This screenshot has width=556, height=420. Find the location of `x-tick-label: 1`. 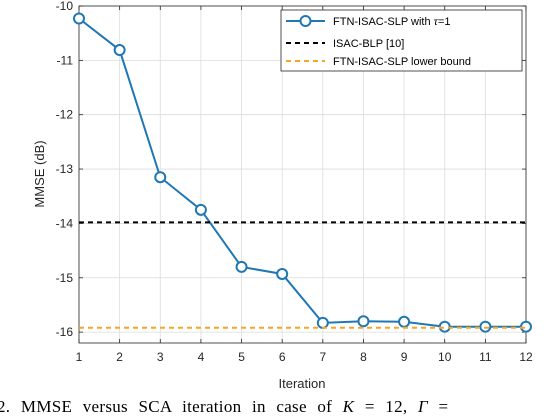

x-tick-label: 1 is located at coordinates (79, 357).